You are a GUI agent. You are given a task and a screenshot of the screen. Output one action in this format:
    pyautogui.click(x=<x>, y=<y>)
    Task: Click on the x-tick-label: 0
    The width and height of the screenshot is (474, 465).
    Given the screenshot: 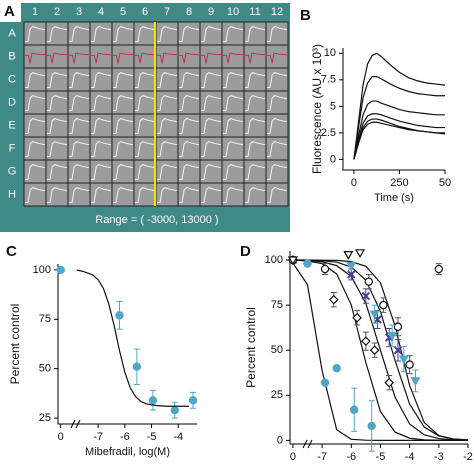 What is the action you would take?
    pyautogui.click(x=61, y=437)
    